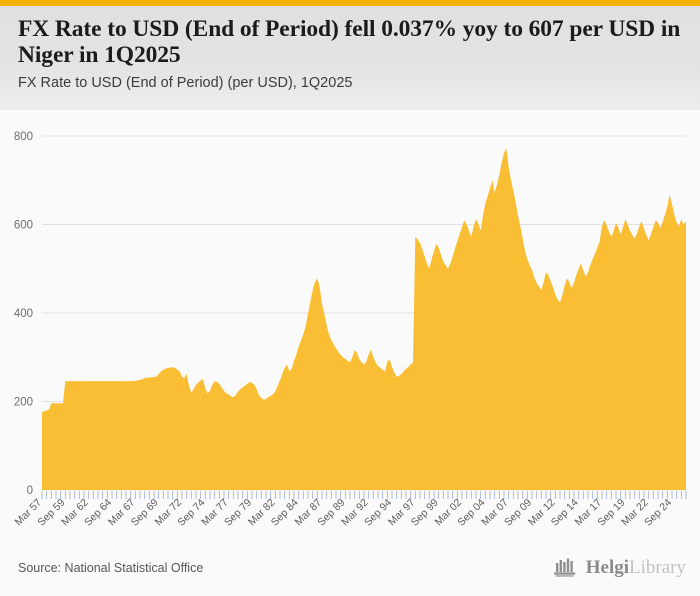 This screenshot has width=700, height=596. I want to click on y-axis-tick-label: 400, so click(23, 314).